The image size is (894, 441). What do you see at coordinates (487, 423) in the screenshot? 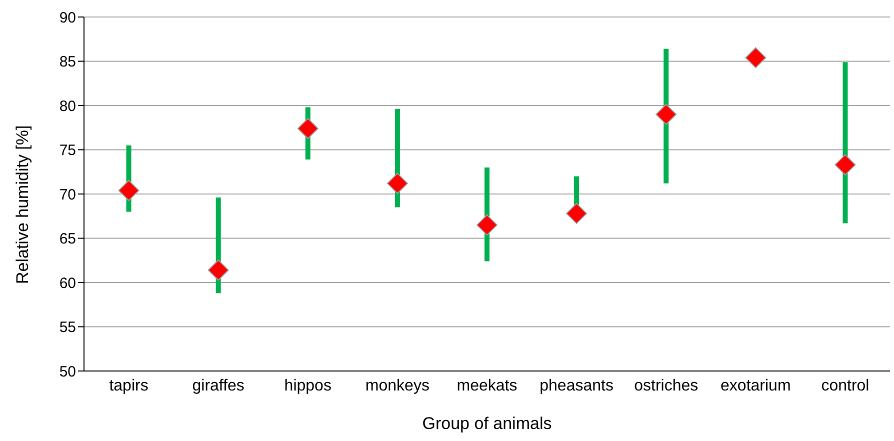
I see `x-axis-title: Group of animals` at bounding box center [487, 423].